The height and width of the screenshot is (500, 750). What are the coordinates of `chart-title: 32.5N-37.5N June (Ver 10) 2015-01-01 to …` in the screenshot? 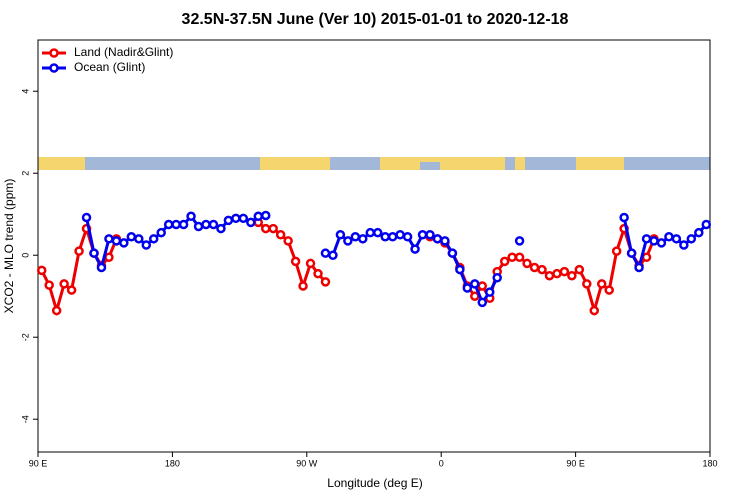 It's located at (375, 19).